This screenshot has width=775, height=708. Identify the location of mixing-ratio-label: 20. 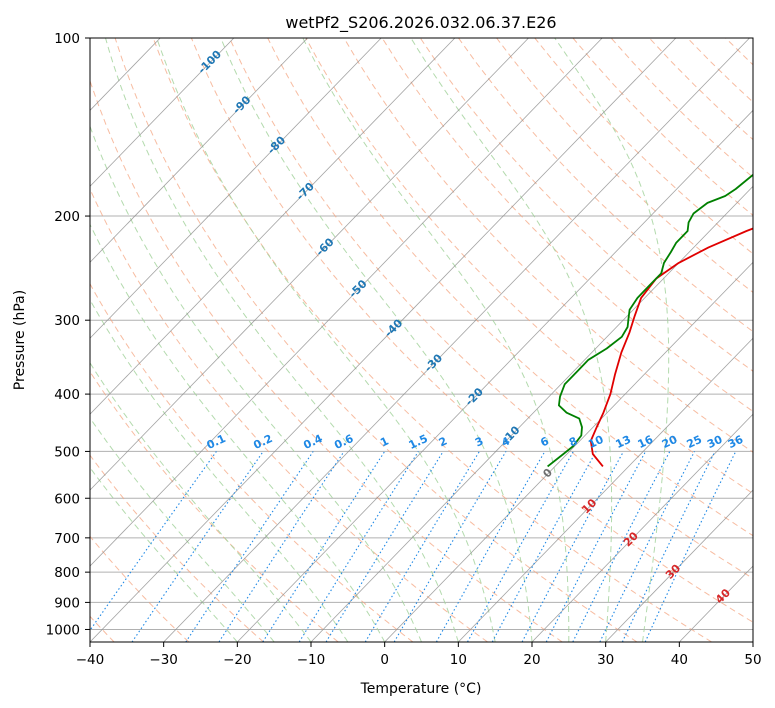
(670, 442).